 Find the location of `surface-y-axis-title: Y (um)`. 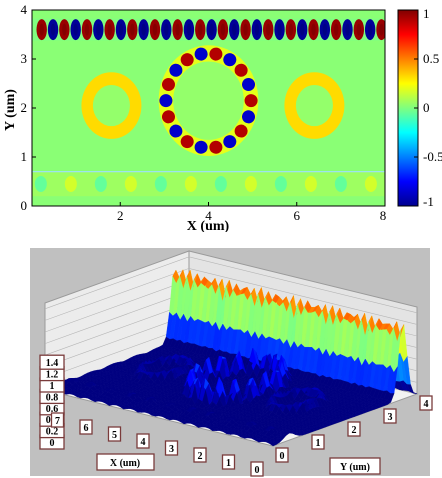

surface-y-axis-title: Y (um) is located at coordinates (355, 466).